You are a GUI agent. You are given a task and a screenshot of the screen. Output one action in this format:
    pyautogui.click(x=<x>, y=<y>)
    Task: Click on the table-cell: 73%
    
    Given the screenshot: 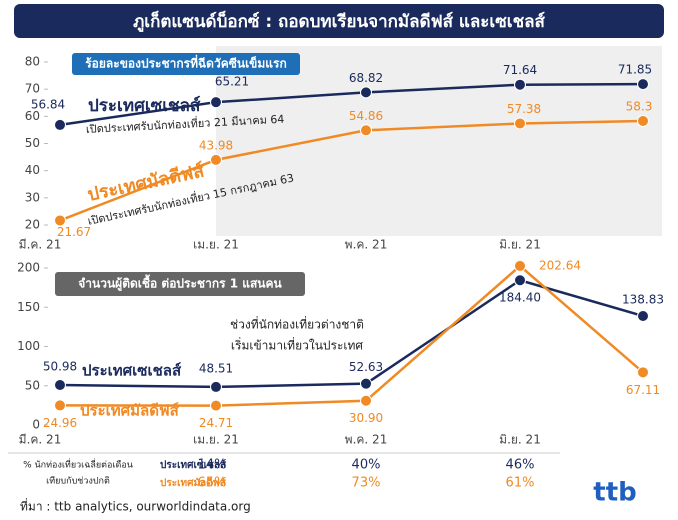 What is the action you would take?
    pyautogui.click(x=366, y=483)
    